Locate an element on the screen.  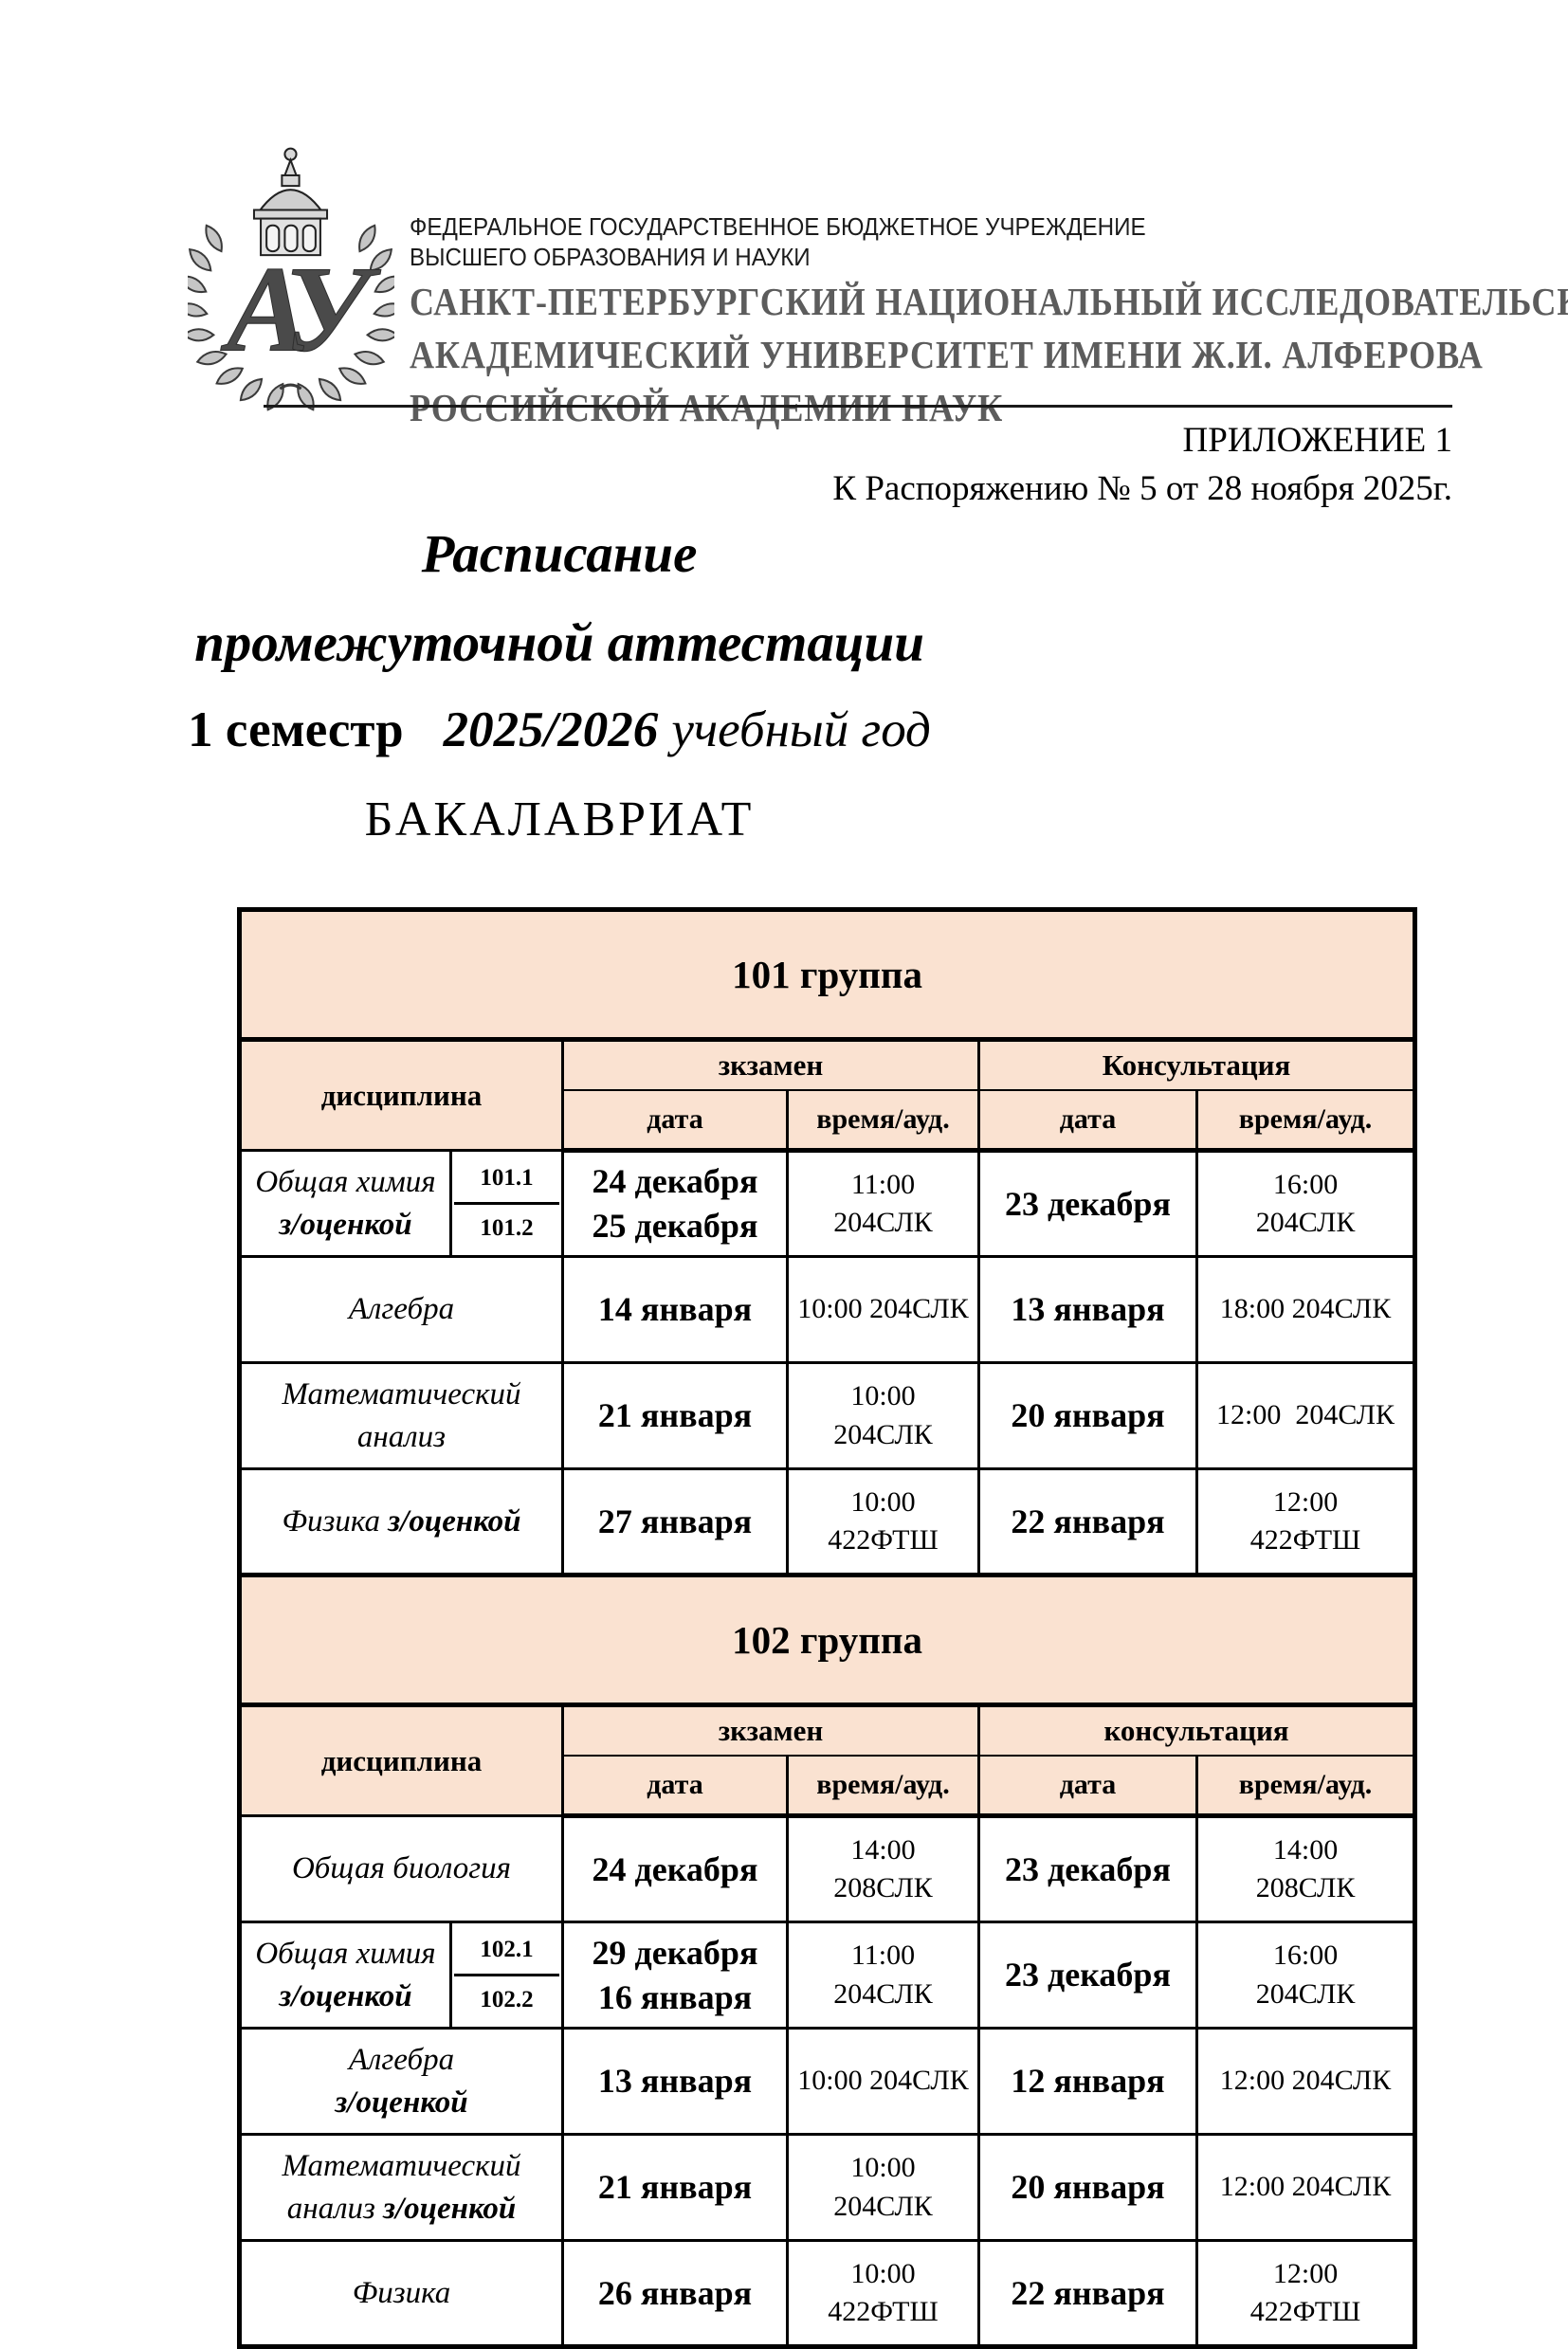
consultation-time-cell: 14:00 208СЛК is located at coordinates (1305, 1868).